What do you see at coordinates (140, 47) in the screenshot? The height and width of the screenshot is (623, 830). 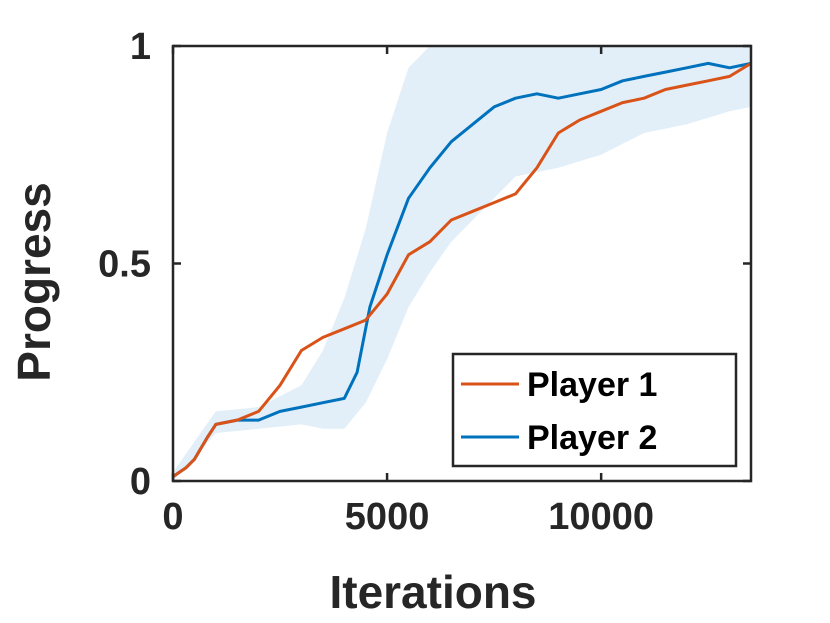 I see `y-tick-label: 1` at bounding box center [140, 47].